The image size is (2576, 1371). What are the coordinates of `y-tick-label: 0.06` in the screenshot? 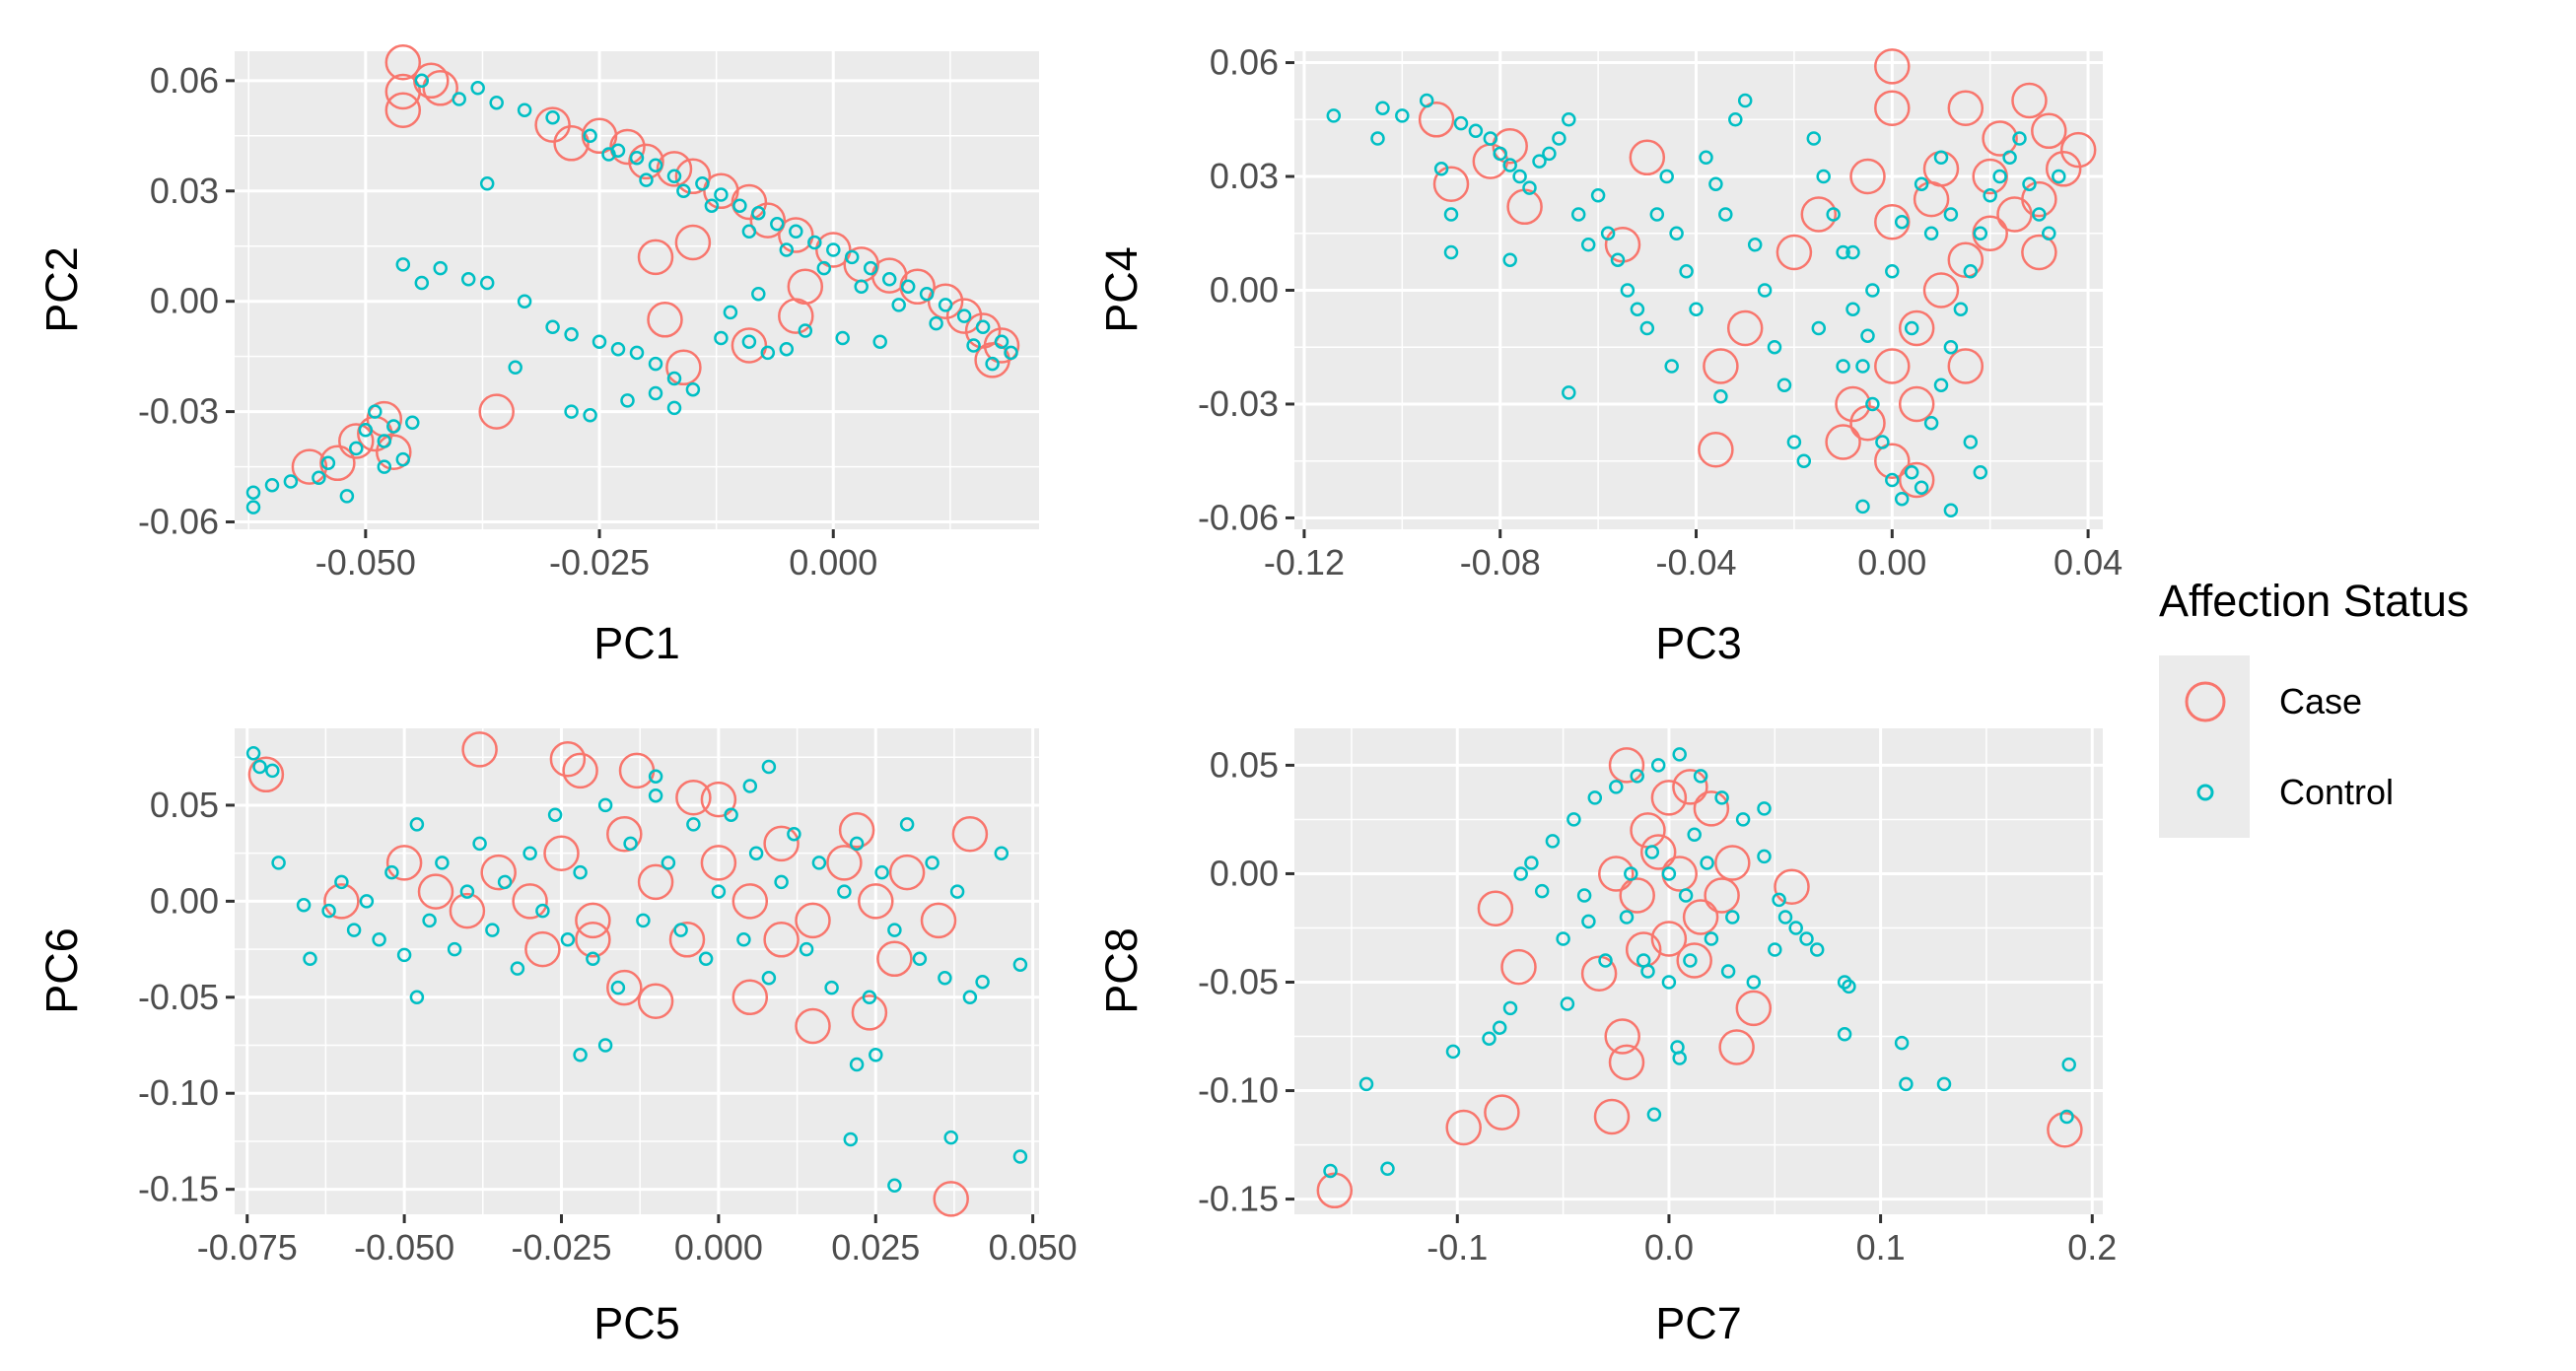 It's located at (184, 80).